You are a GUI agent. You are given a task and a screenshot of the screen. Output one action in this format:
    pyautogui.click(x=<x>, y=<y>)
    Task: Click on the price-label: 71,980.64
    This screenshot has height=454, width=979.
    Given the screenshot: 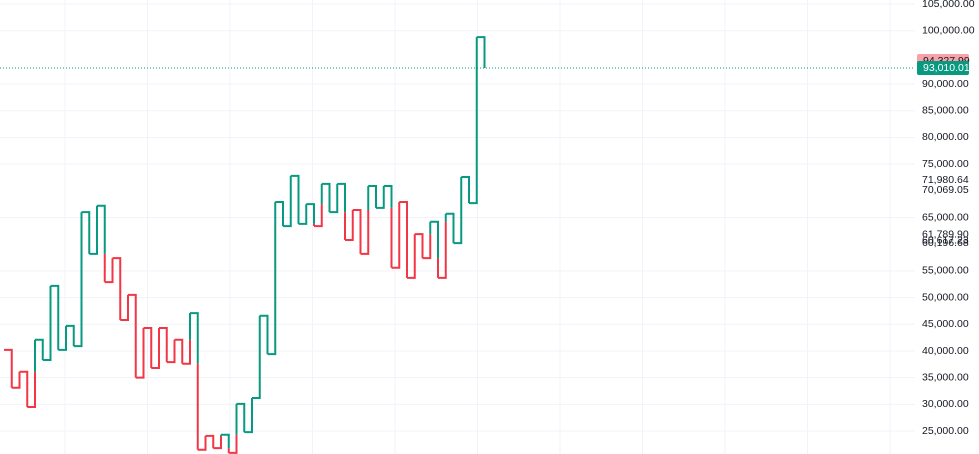 What is the action you would take?
    pyautogui.click(x=945, y=180)
    